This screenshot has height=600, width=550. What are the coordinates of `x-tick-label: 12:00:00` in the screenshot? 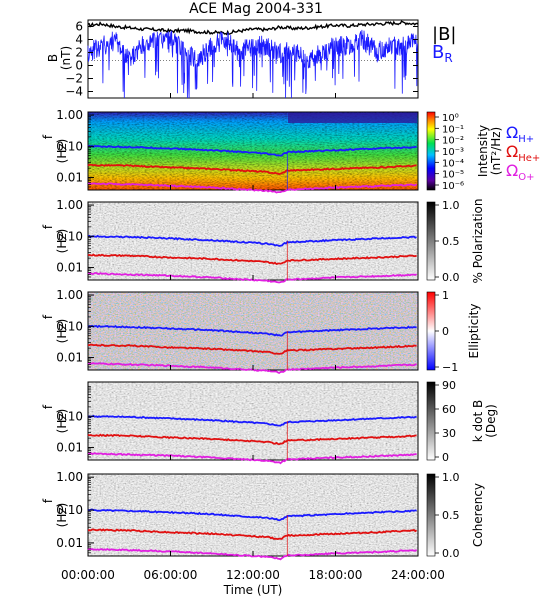 It's located at (253, 575).